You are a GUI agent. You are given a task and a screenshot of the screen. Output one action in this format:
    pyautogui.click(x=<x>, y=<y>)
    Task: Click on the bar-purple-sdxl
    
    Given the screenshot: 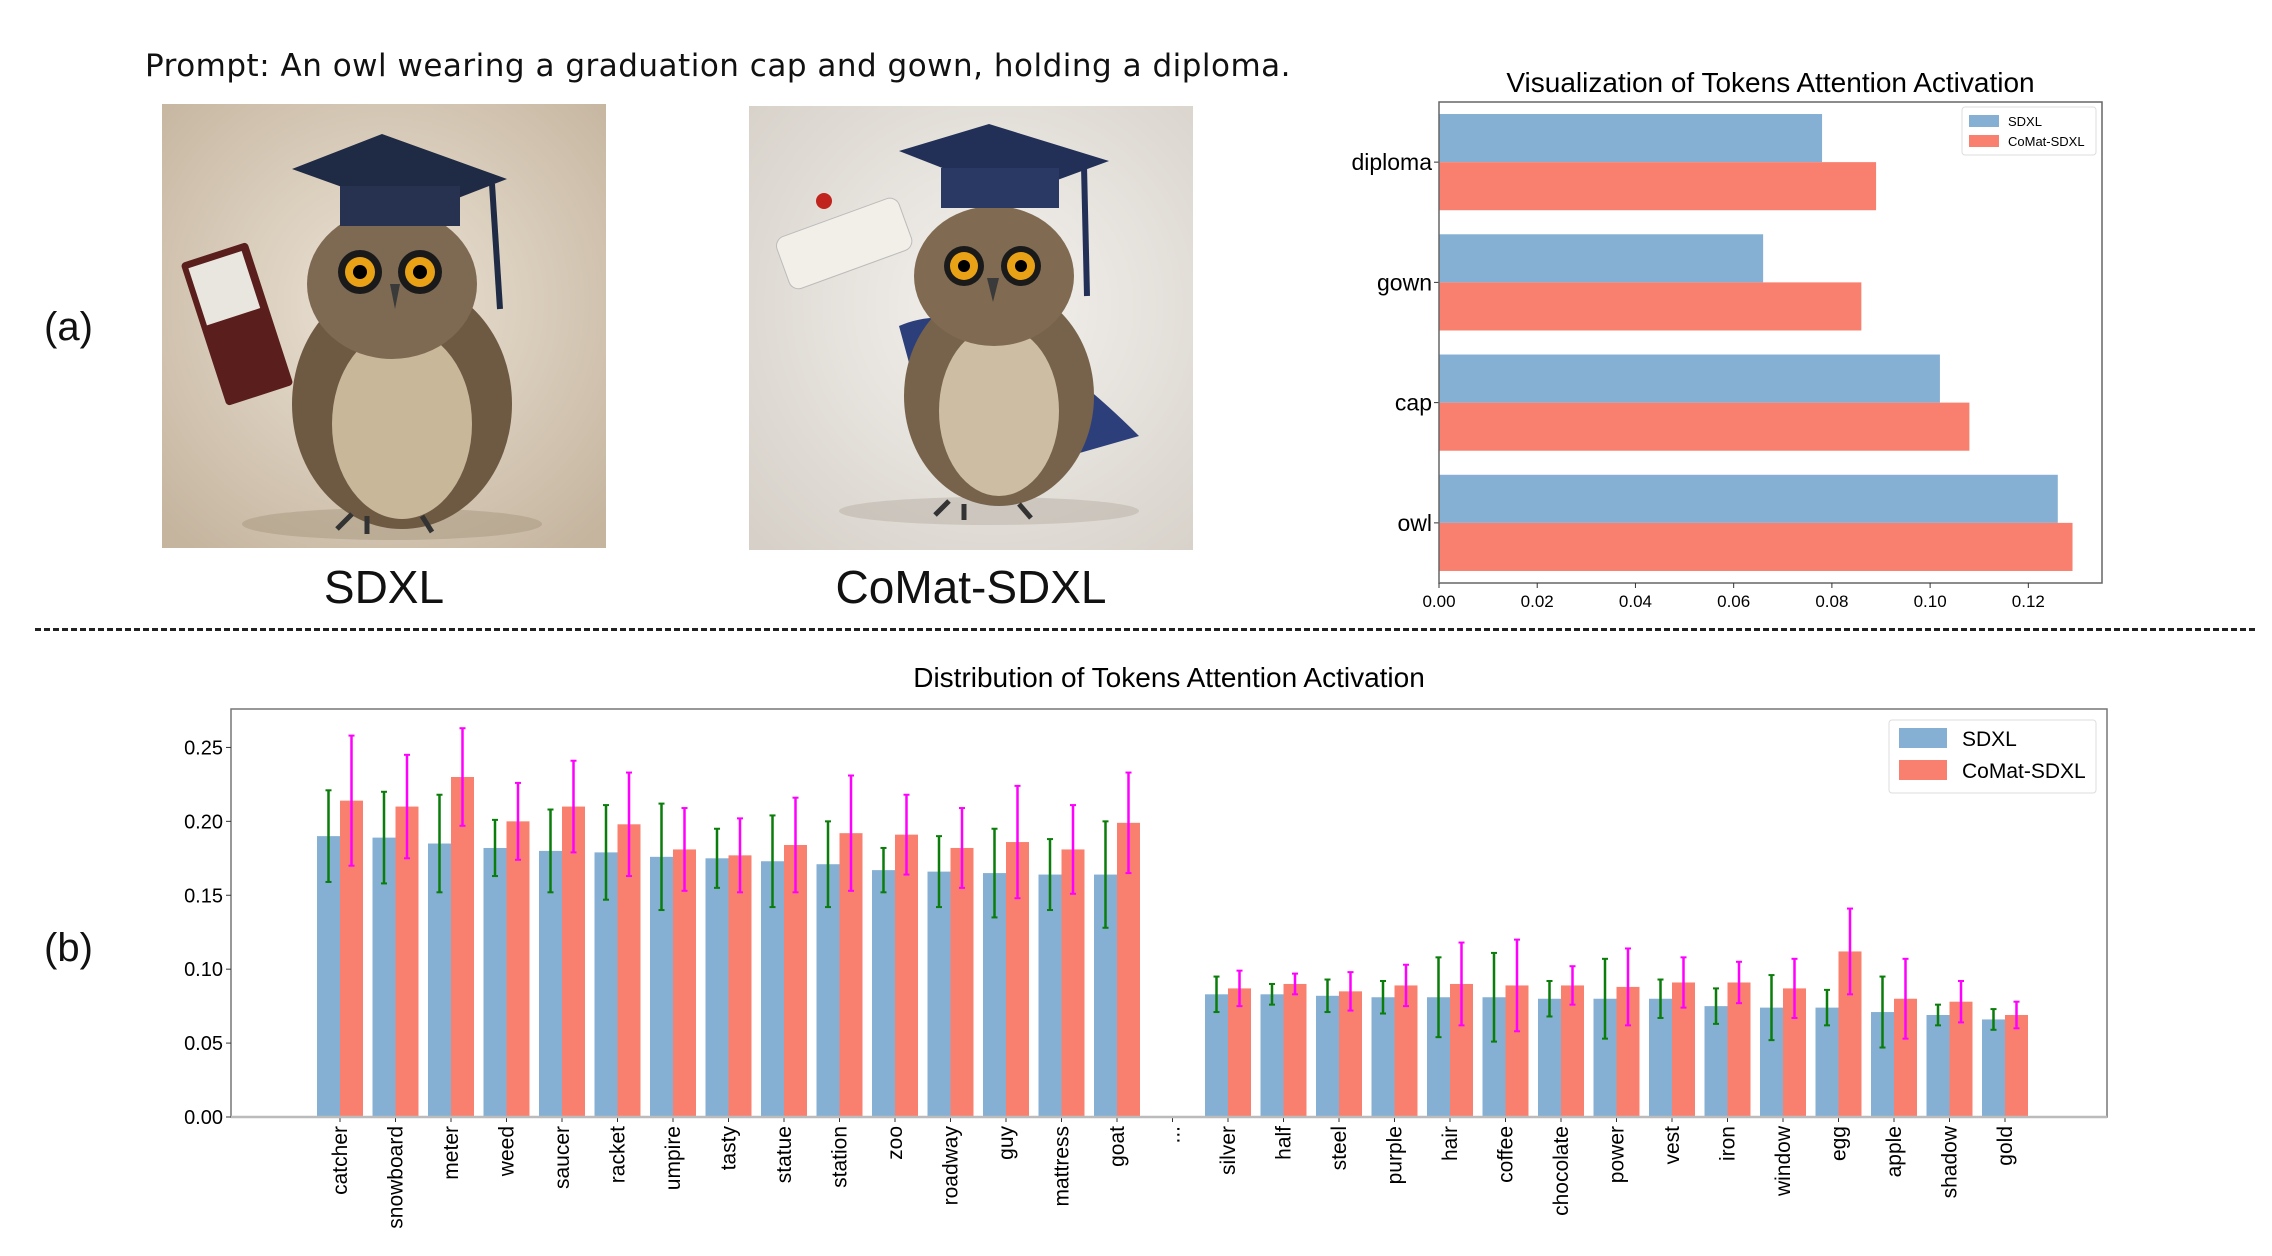 What is the action you would take?
    pyautogui.click(x=1383, y=1057)
    